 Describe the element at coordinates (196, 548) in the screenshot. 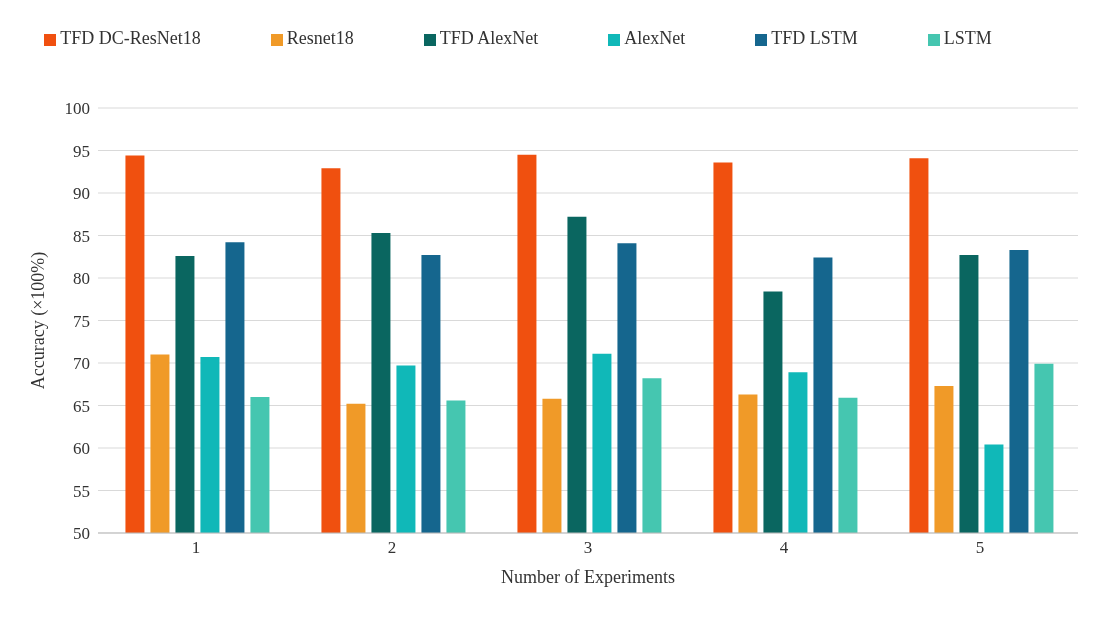

I see `x-tick-label: 1` at that location.